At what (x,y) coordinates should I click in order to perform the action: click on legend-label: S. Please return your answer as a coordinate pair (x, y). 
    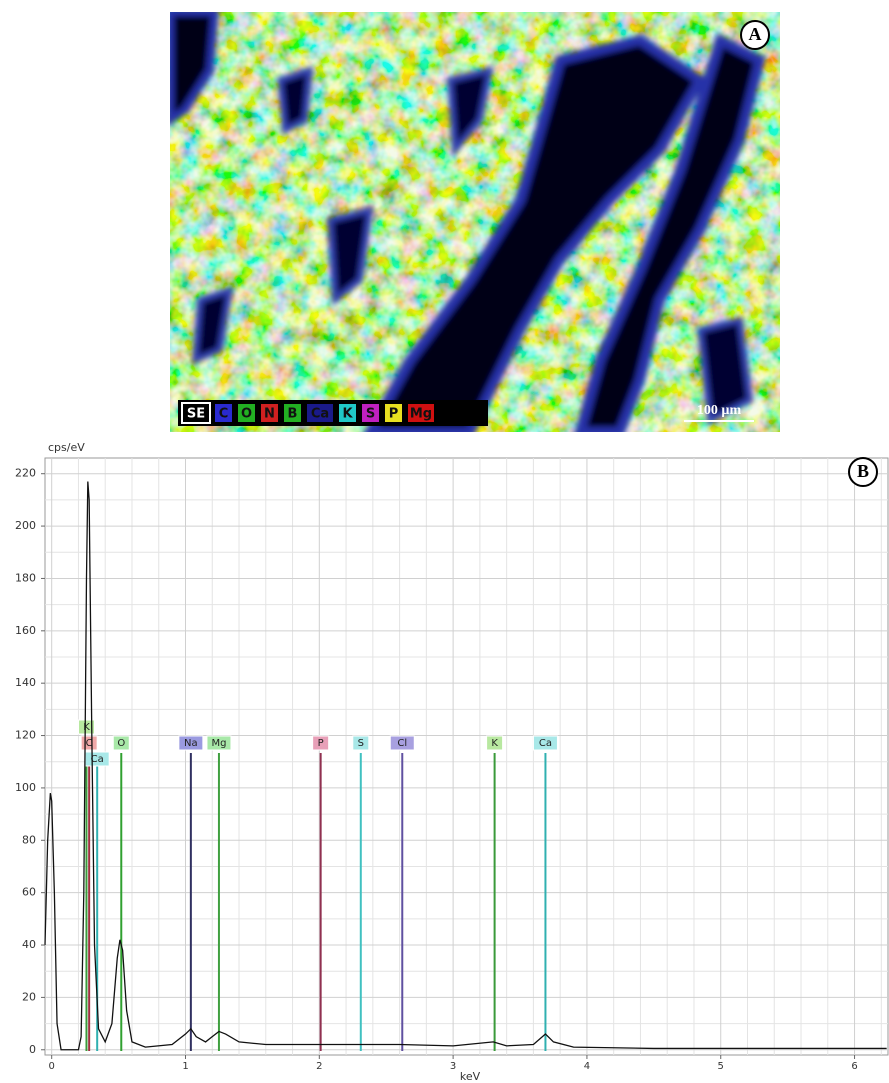
    Looking at the image, I should click on (370, 414).